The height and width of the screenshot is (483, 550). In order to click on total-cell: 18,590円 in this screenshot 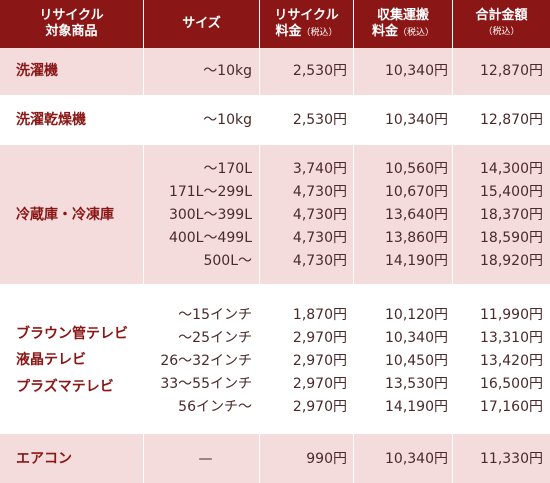, I will do `click(511, 238)`.